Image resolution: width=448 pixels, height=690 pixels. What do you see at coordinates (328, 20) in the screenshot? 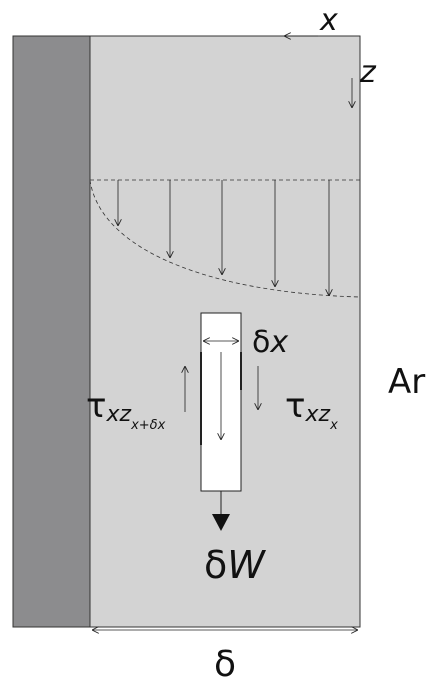
I see `x-axis-label: x` at bounding box center [328, 20].